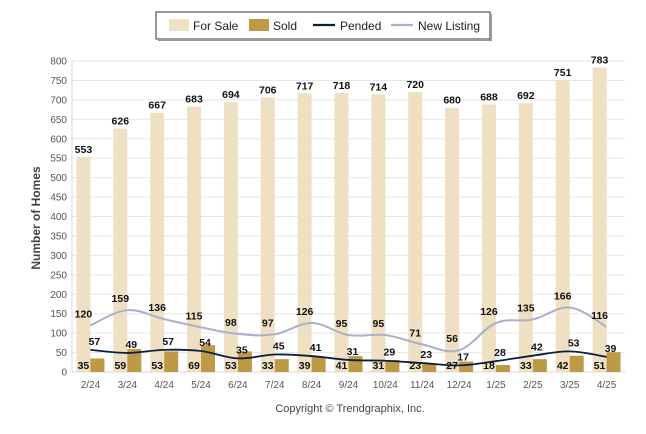  I want to click on sold-data-label: 51, so click(600, 366).